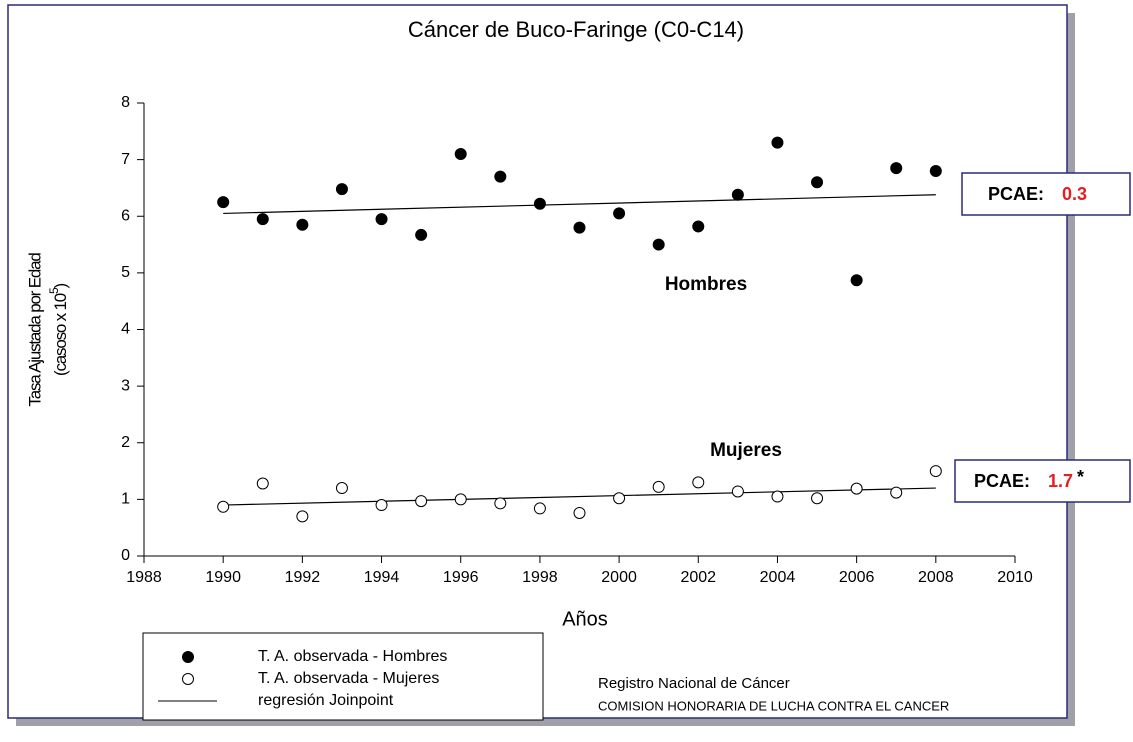 The image size is (1133, 742). I want to click on y-tick-label: 6, so click(125, 215).